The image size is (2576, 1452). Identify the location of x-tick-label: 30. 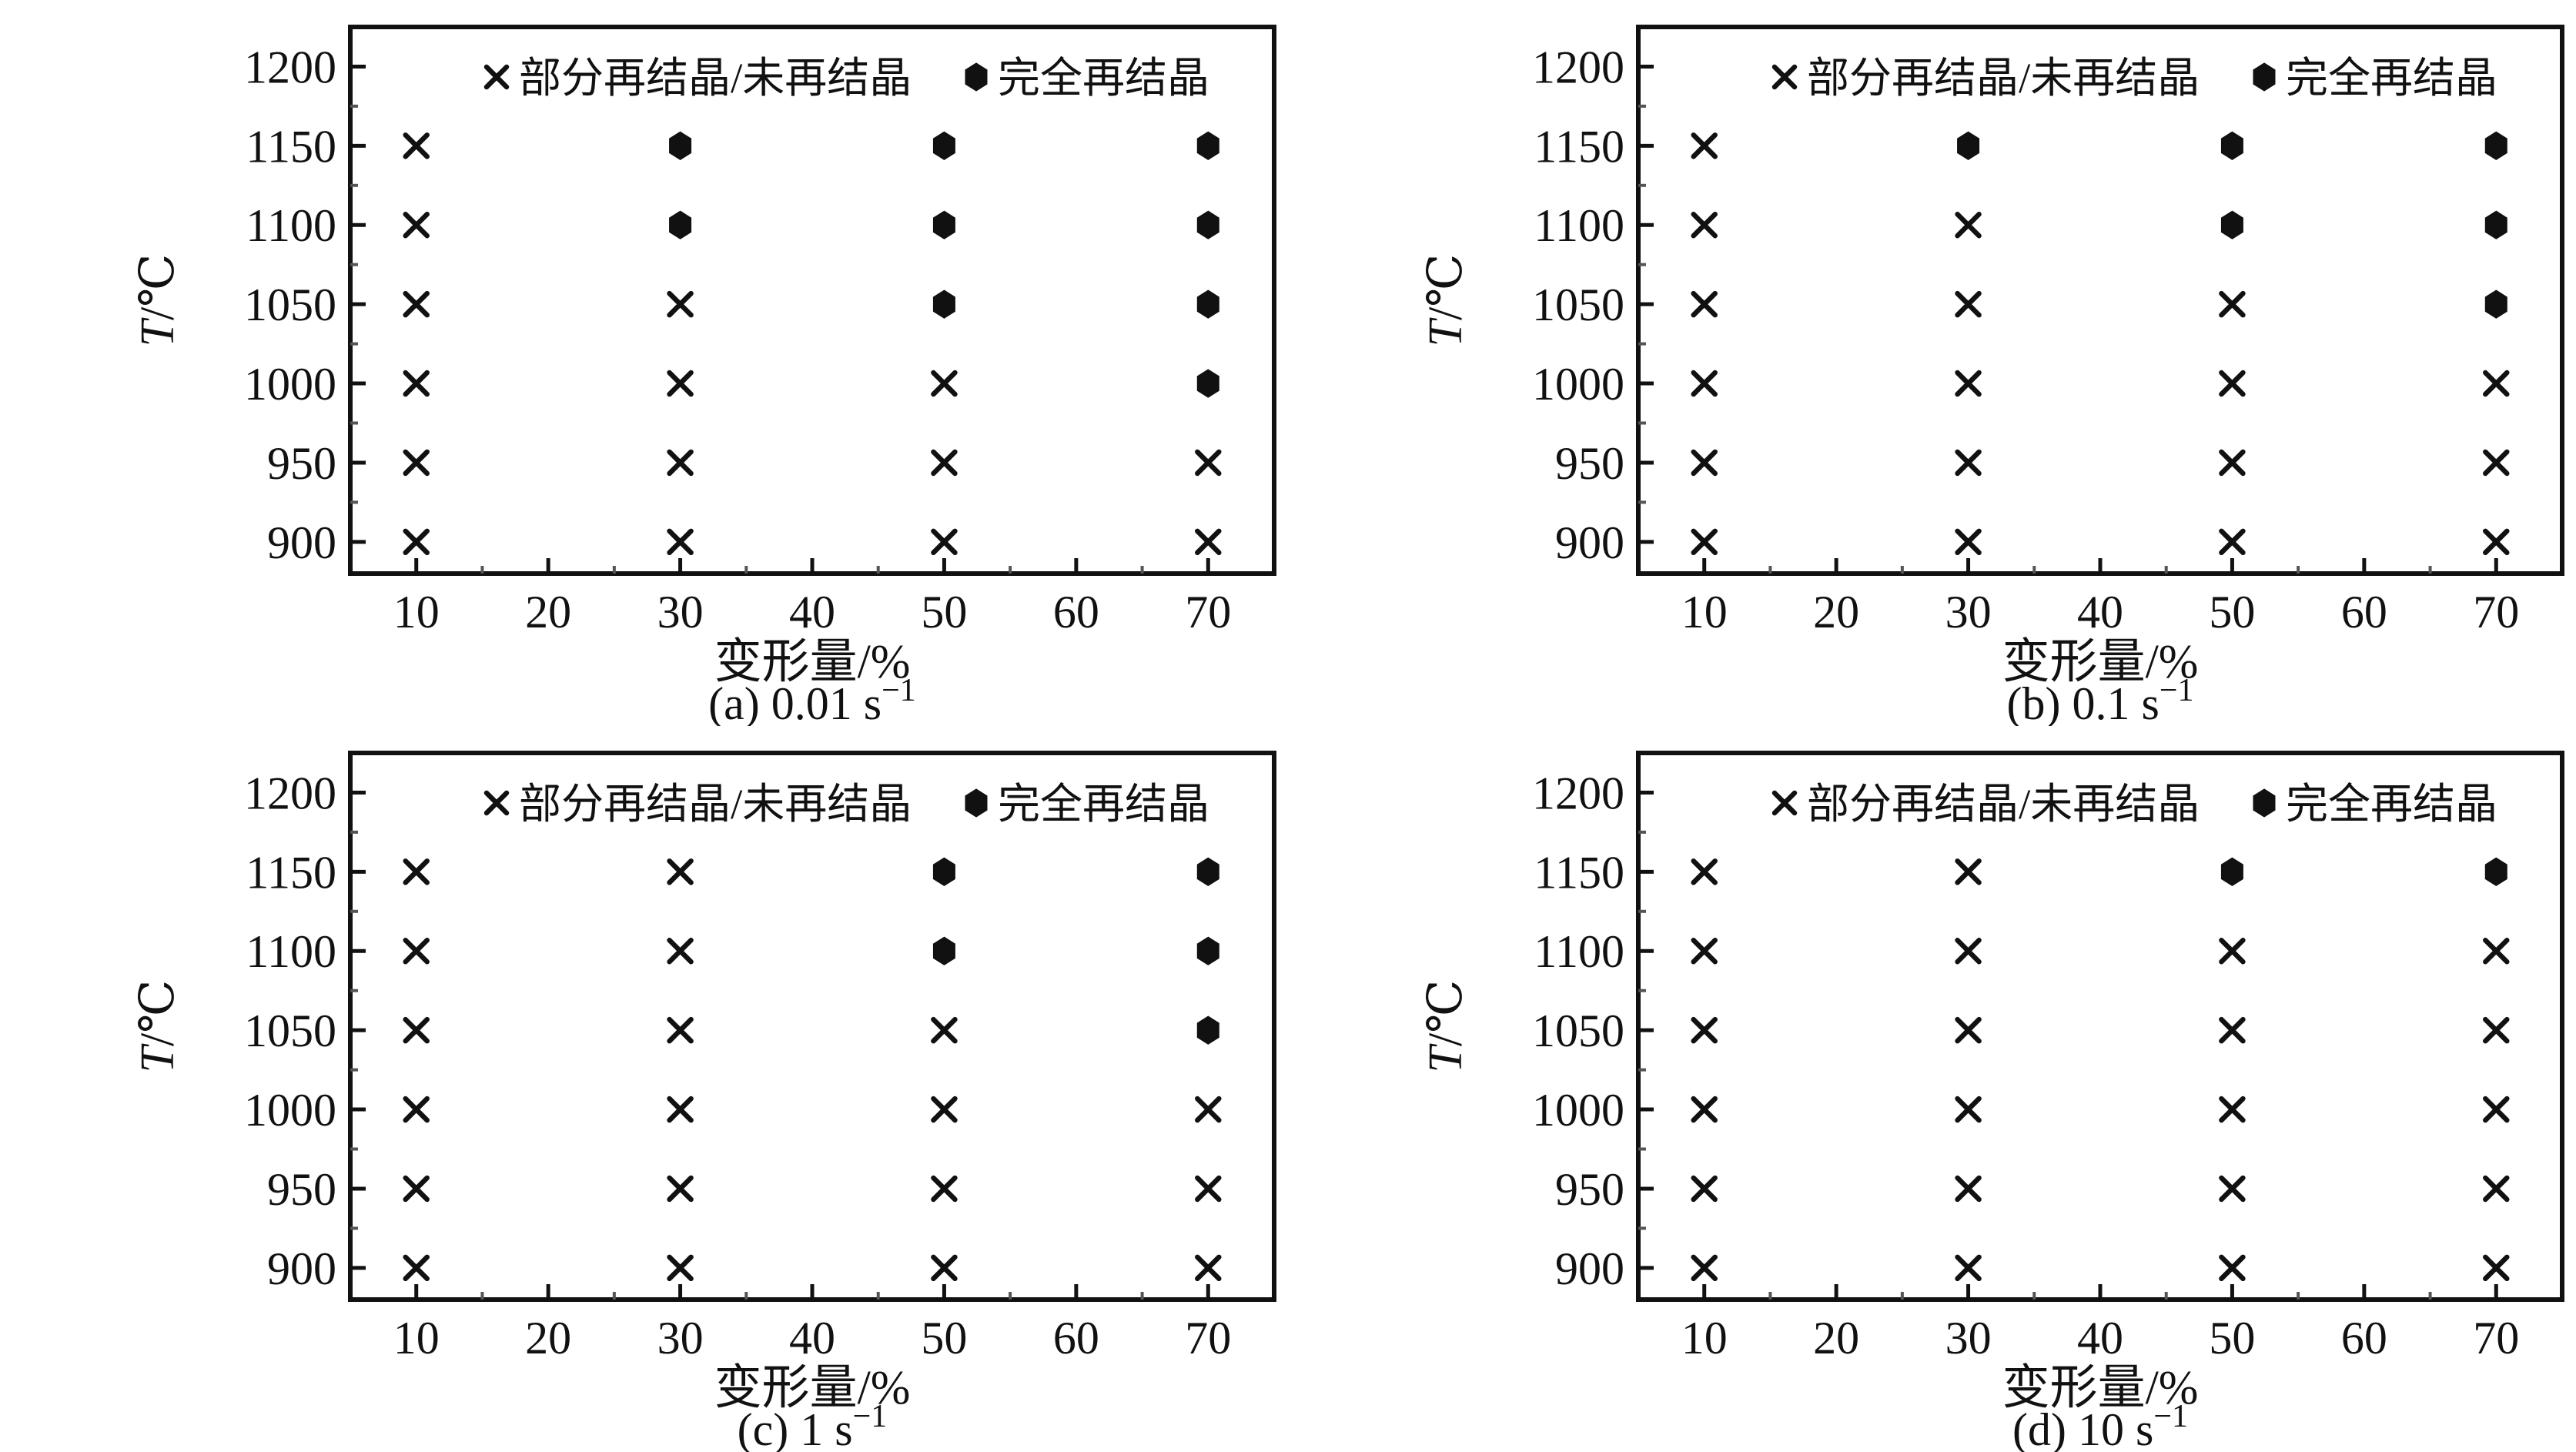
(1969, 1338).